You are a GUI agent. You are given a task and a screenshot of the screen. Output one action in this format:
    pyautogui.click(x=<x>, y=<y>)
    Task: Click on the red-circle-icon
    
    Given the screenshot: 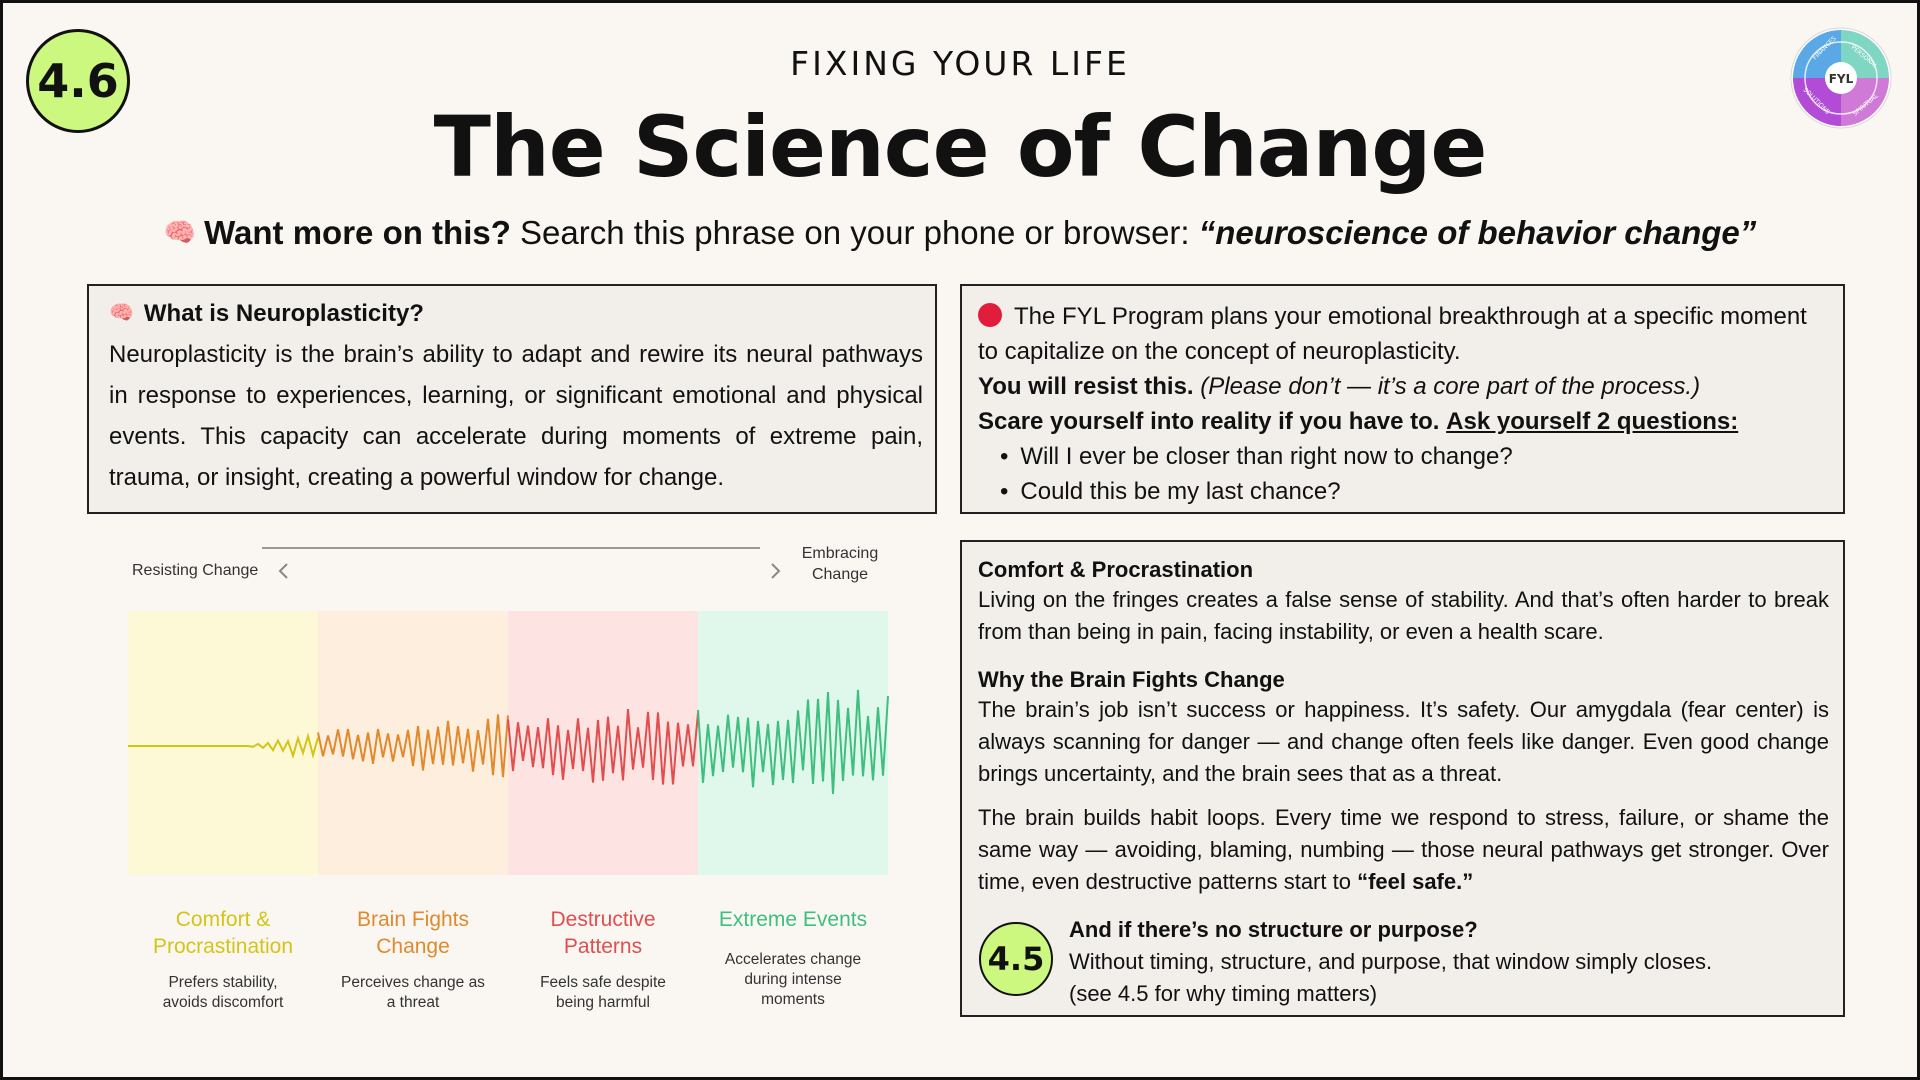 What is the action you would take?
    pyautogui.click(x=990, y=315)
    